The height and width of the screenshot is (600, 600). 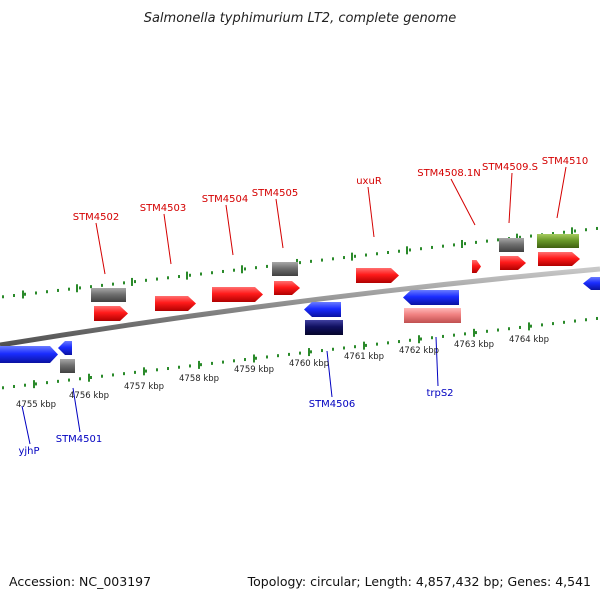 I want to click on gene-label-stm4503: STM4503, so click(x=163, y=208).